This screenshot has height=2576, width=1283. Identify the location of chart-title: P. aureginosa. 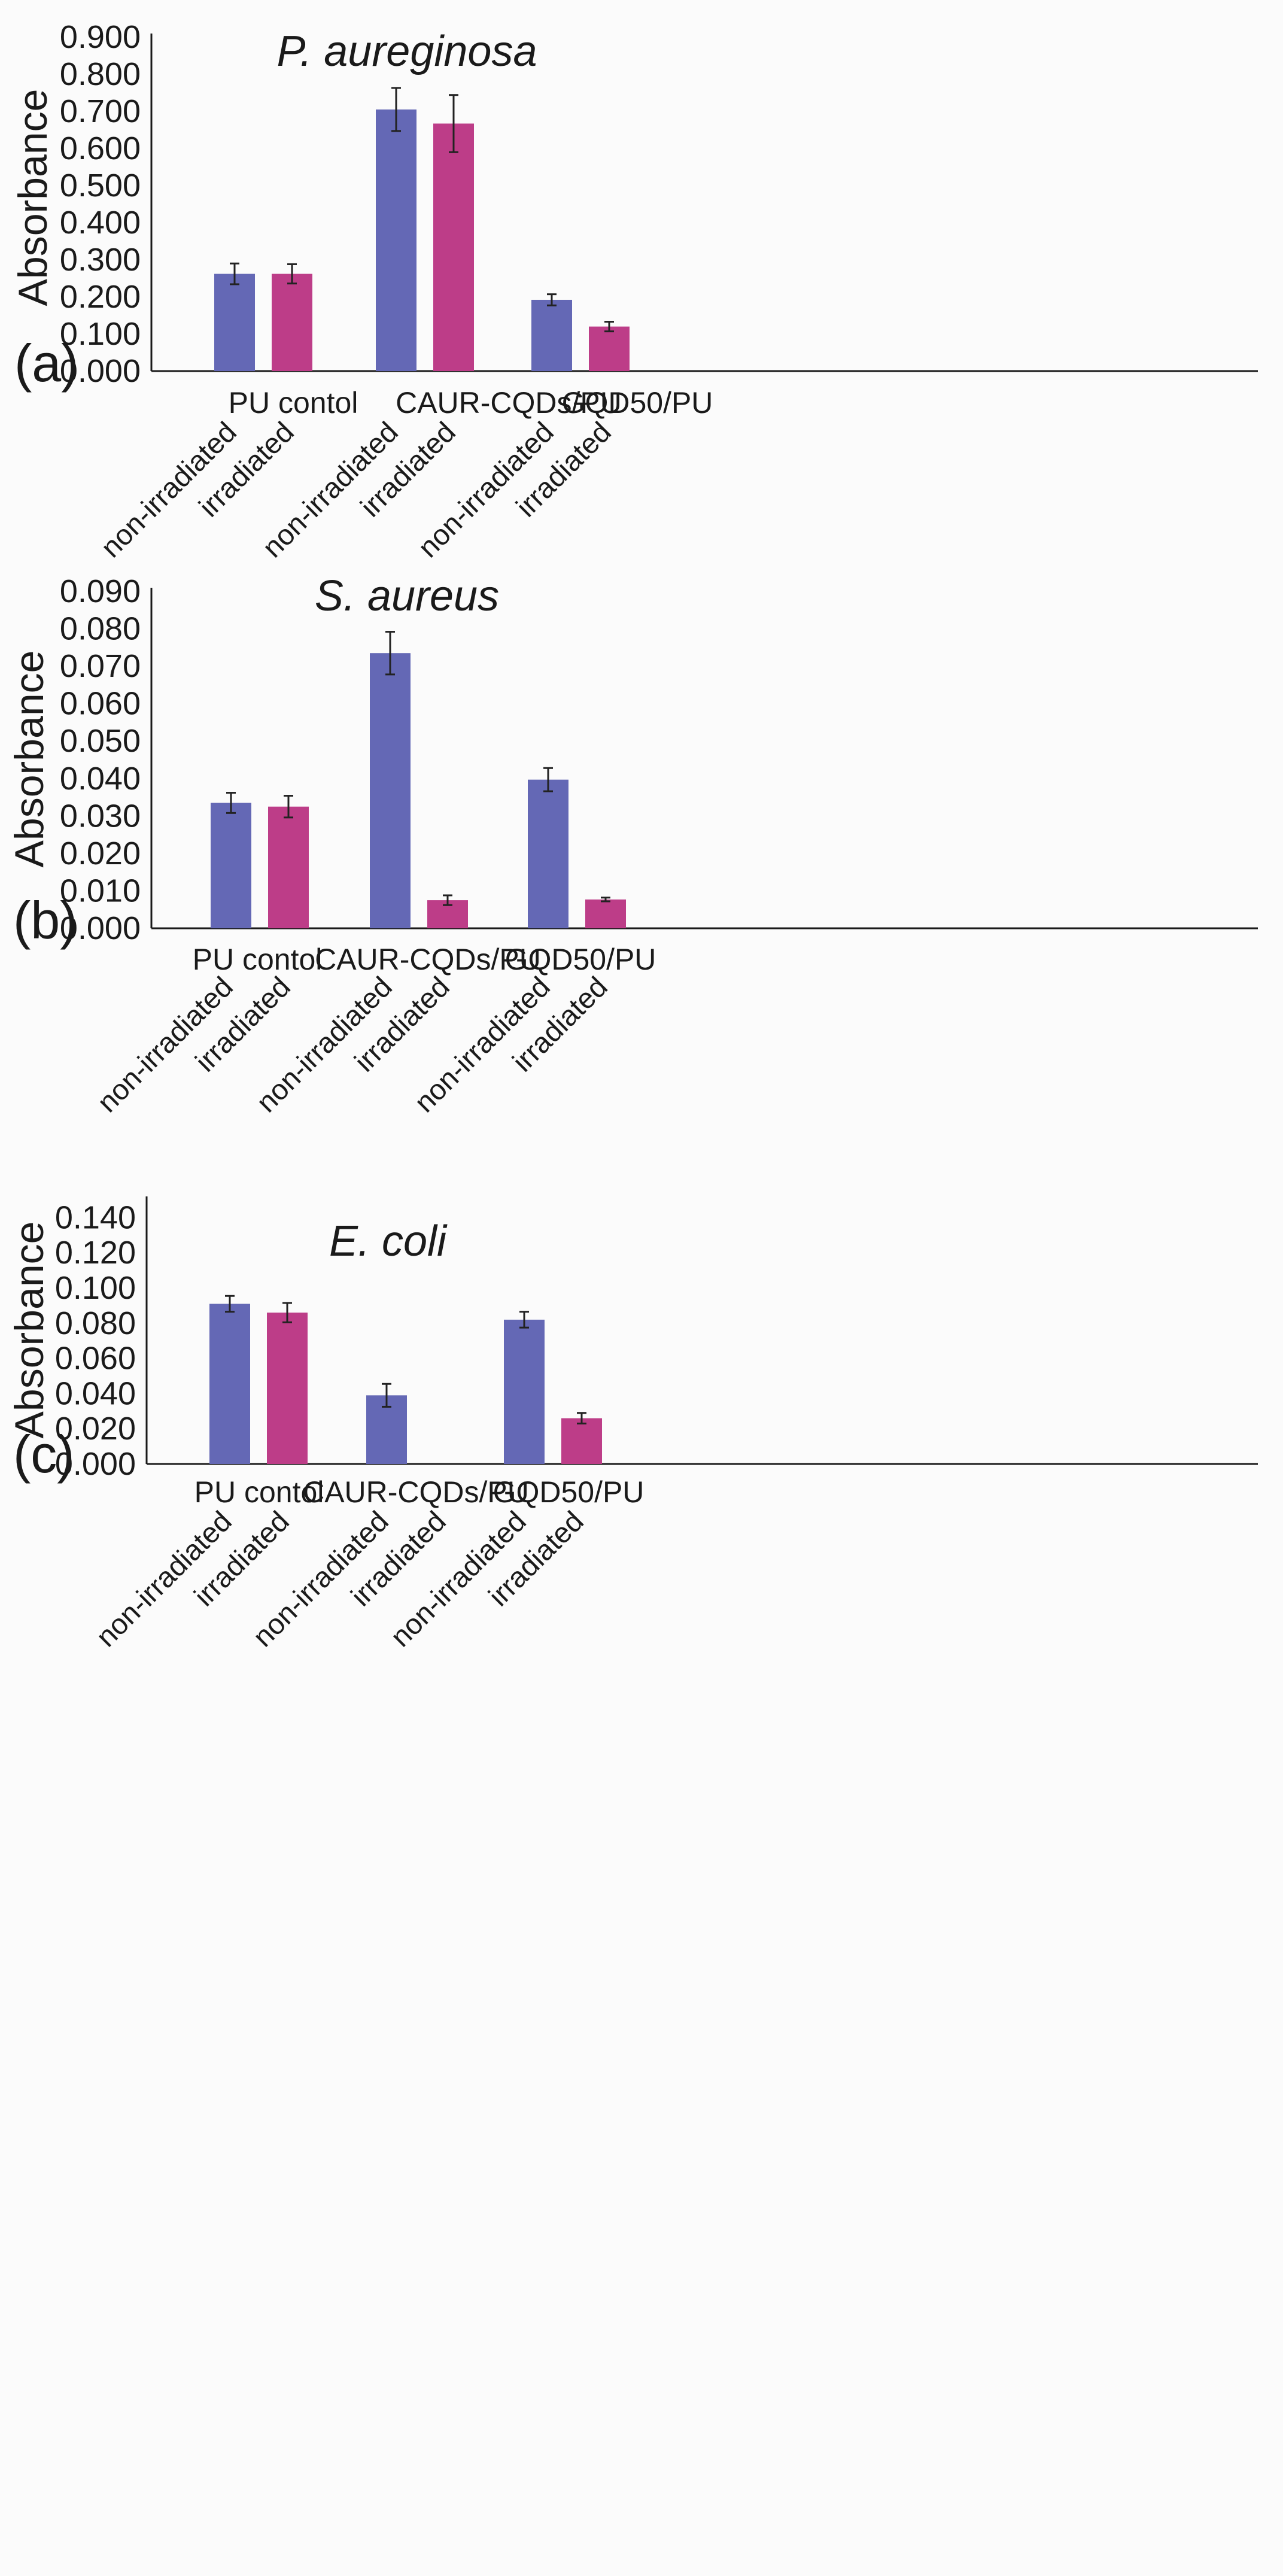
(406, 51).